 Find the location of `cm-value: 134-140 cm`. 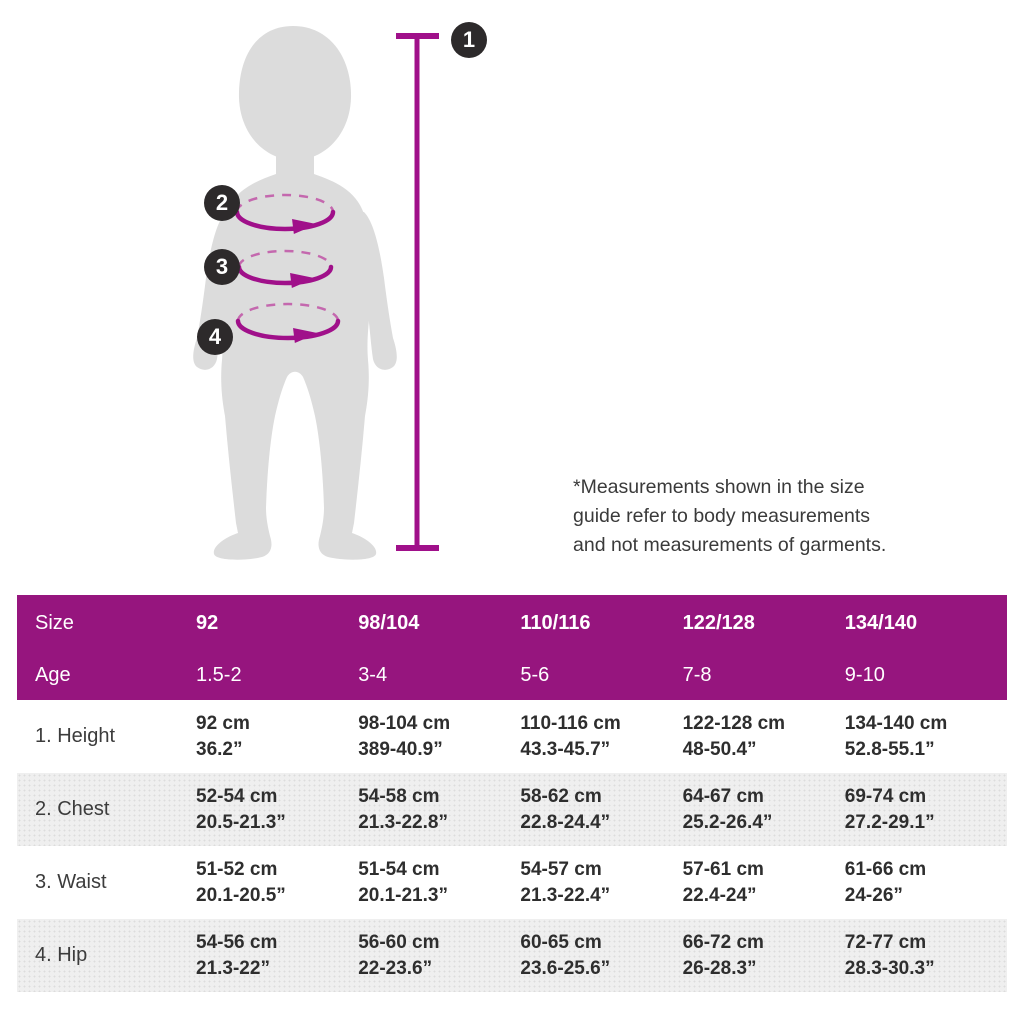

cm-value: 134-140 cm is located at coordinates (896, 723).